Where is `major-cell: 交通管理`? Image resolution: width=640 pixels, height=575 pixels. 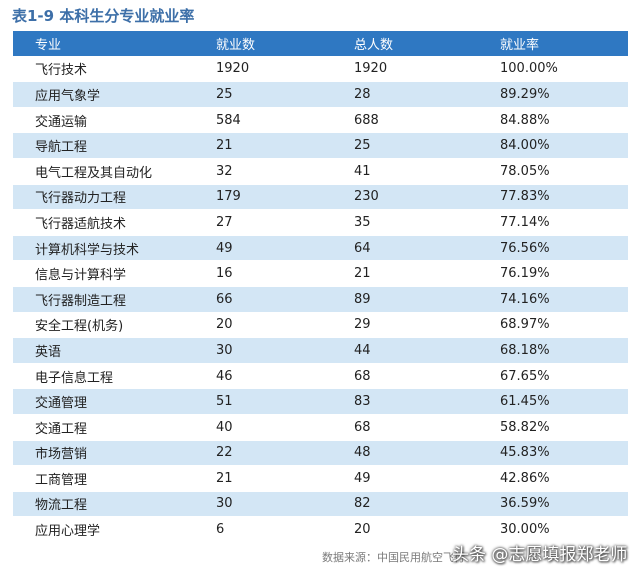
major-cell: 交通管理 is located at coordinates (61, 404).